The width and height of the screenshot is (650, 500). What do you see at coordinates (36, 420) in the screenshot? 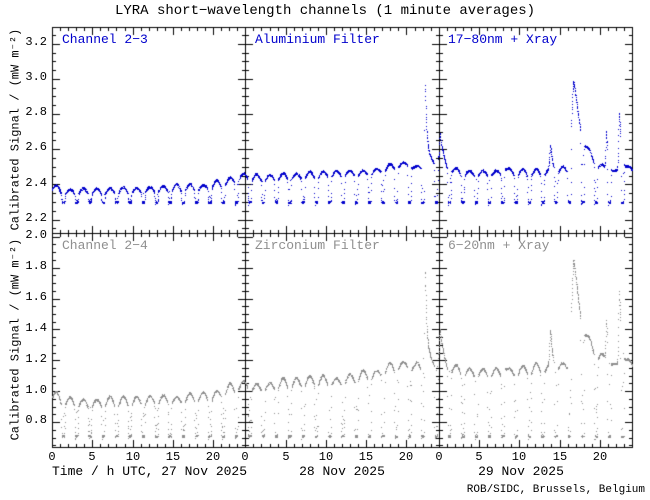
I see `y-tick-label: 0.8` at bounding box center [36, 420].